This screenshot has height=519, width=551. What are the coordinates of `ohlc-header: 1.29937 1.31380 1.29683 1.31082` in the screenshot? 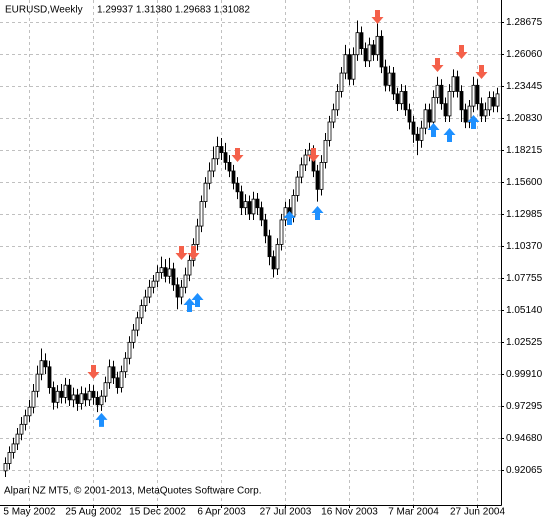 It's located at (173, 10).